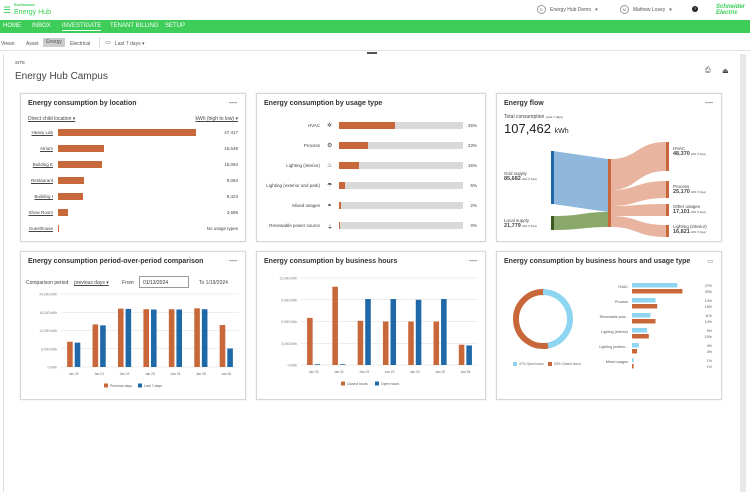 The image size is (750, 492). Describe the element at coordinates (624, 9) in the screenshot. I see `user-avatar: M` at that location.